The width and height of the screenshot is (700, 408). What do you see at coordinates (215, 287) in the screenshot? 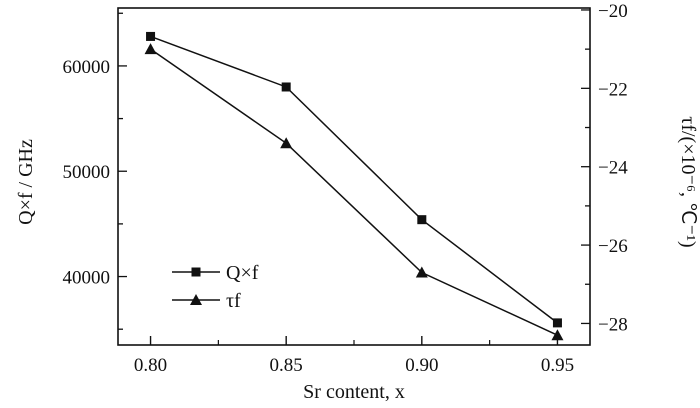
I see `legend: Q×f τf` at bounding box center [215, 287].